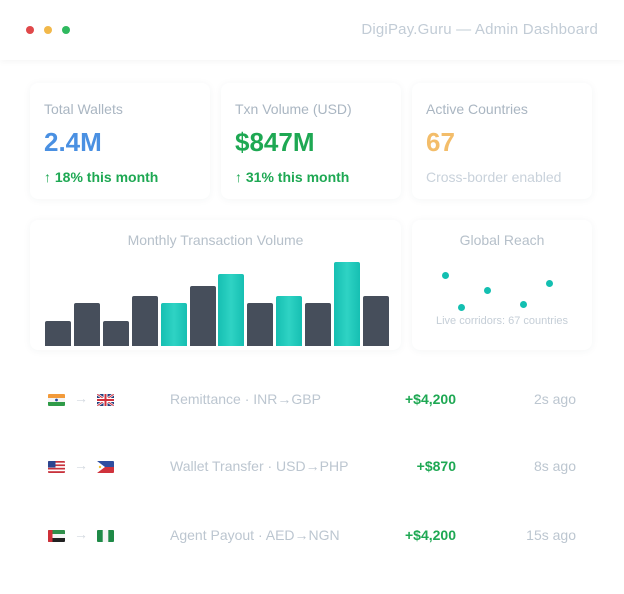 The width and height of the screenshot is (624, 594). What do you see at coordinates (275, 142) in the screenshot?
I see `stat-value: $847M` at bounding box center [275, 142].